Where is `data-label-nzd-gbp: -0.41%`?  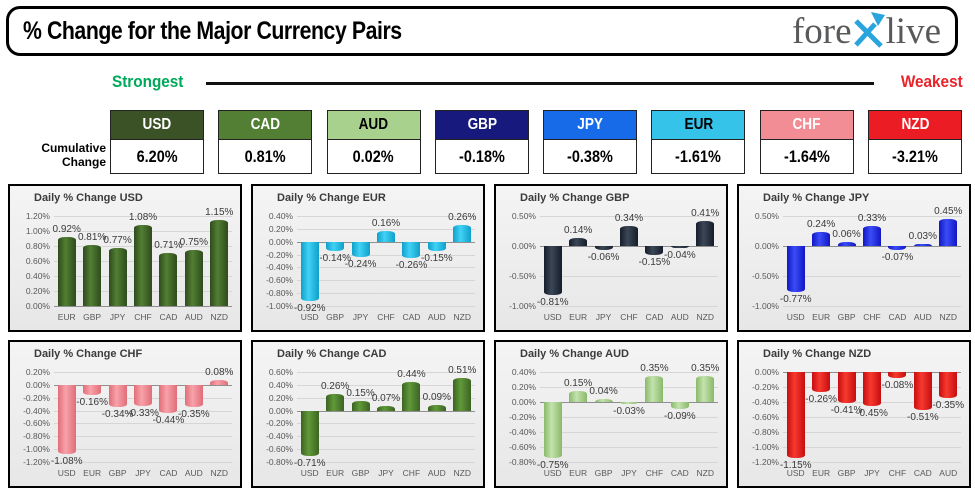 data-label-nzd-gbp: -0.41% is located at coordinates (846, 410).